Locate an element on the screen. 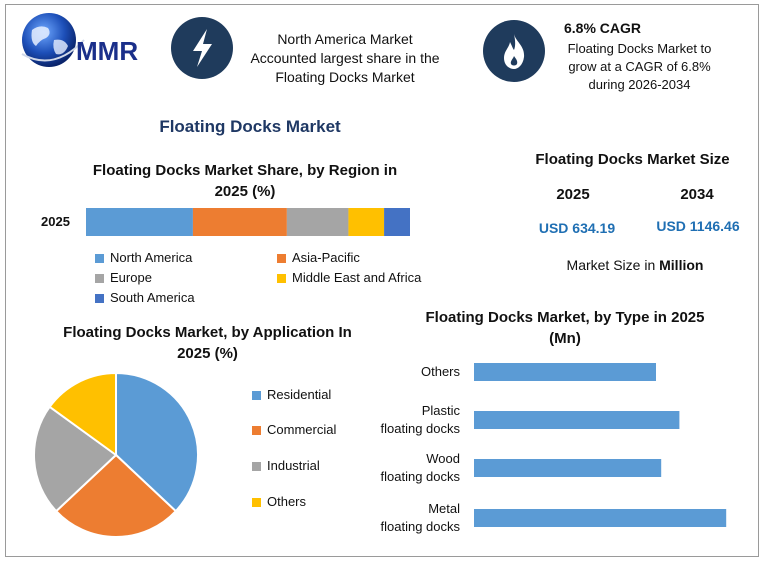 The image size is (766, 564). type-bar-others is located at coordinates (565, 372).